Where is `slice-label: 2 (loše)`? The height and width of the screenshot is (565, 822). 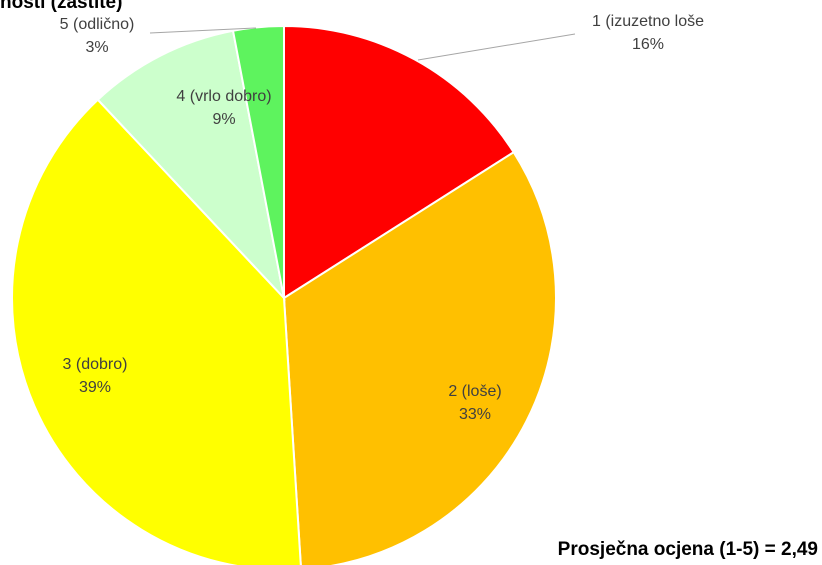 slice-label: 2 (loše) is located at coordinates (474, 391).